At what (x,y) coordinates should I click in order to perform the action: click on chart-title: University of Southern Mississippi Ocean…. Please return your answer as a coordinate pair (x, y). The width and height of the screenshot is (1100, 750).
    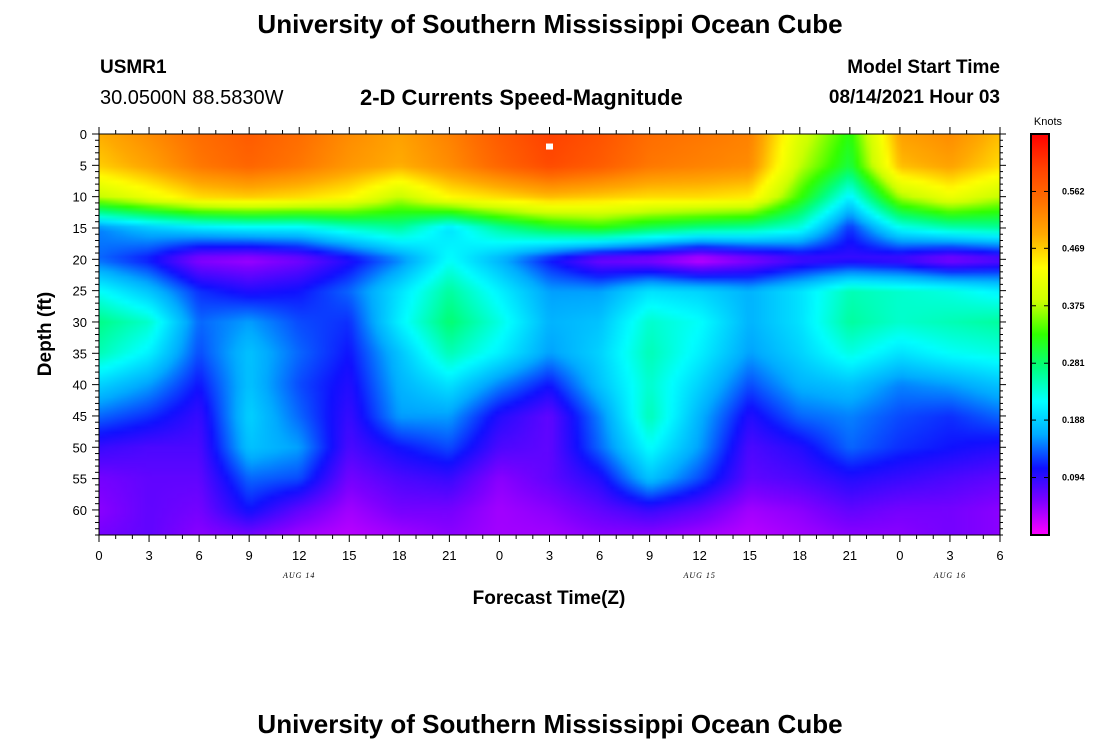
    Looking at the image, I should click on (550, 24).